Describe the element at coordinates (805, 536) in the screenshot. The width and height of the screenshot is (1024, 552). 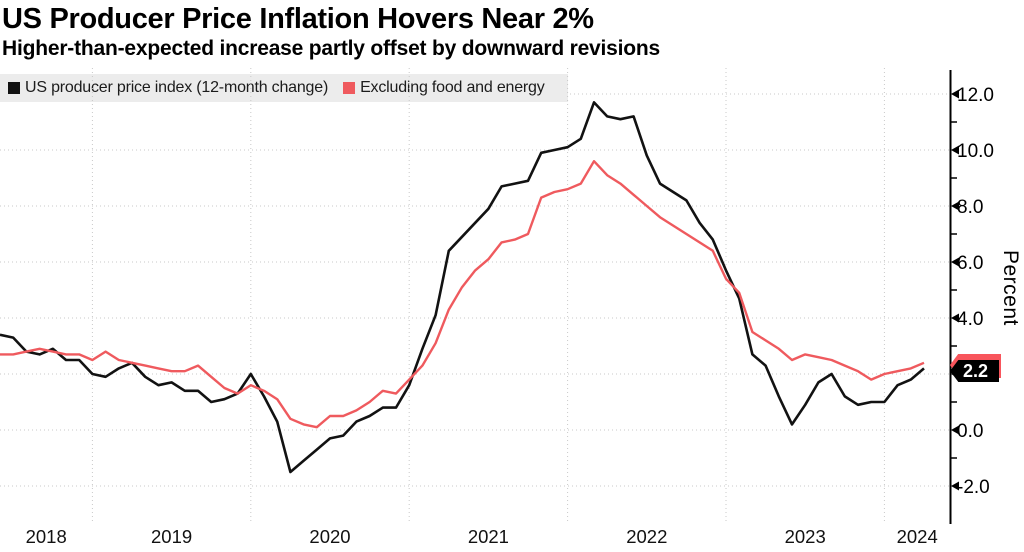
I see `x-tick-label: 2023` at that location.